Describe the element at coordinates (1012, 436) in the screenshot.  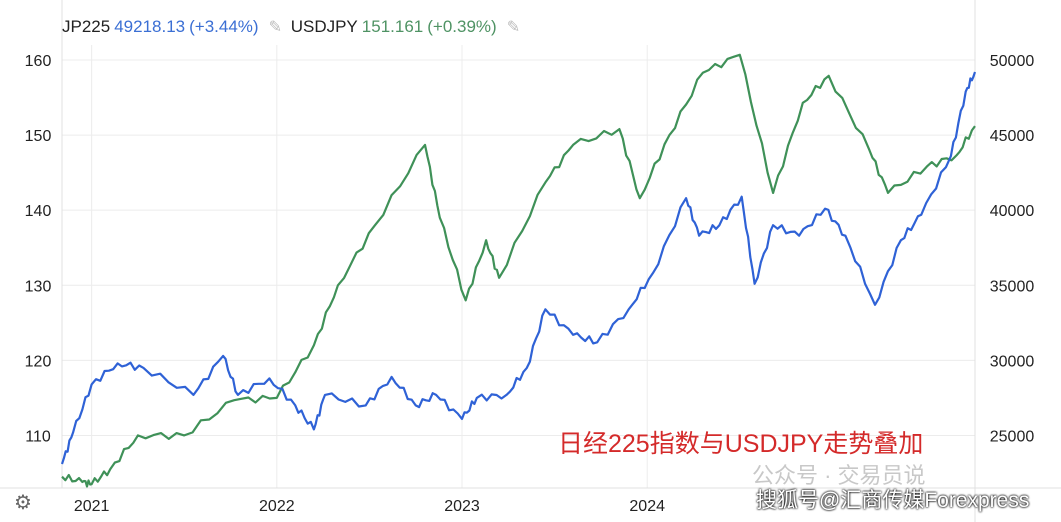
I see `right-tick-label: 25000` at that location.